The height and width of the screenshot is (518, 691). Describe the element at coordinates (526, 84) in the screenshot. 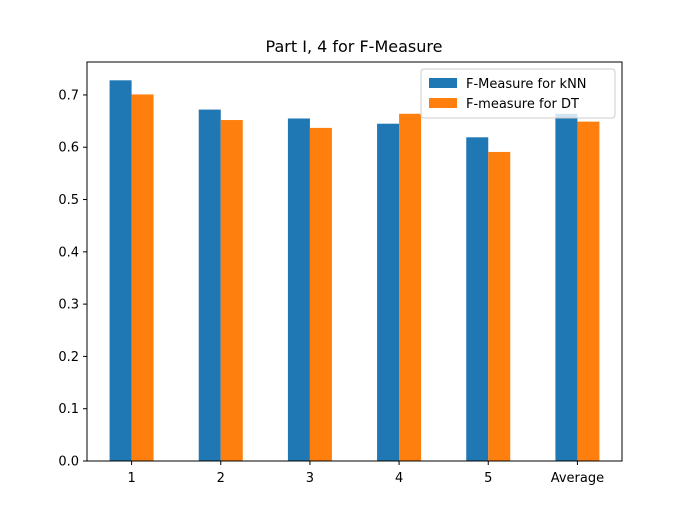

I see `legend-label-knn: F-Measure for kNN` at that location.